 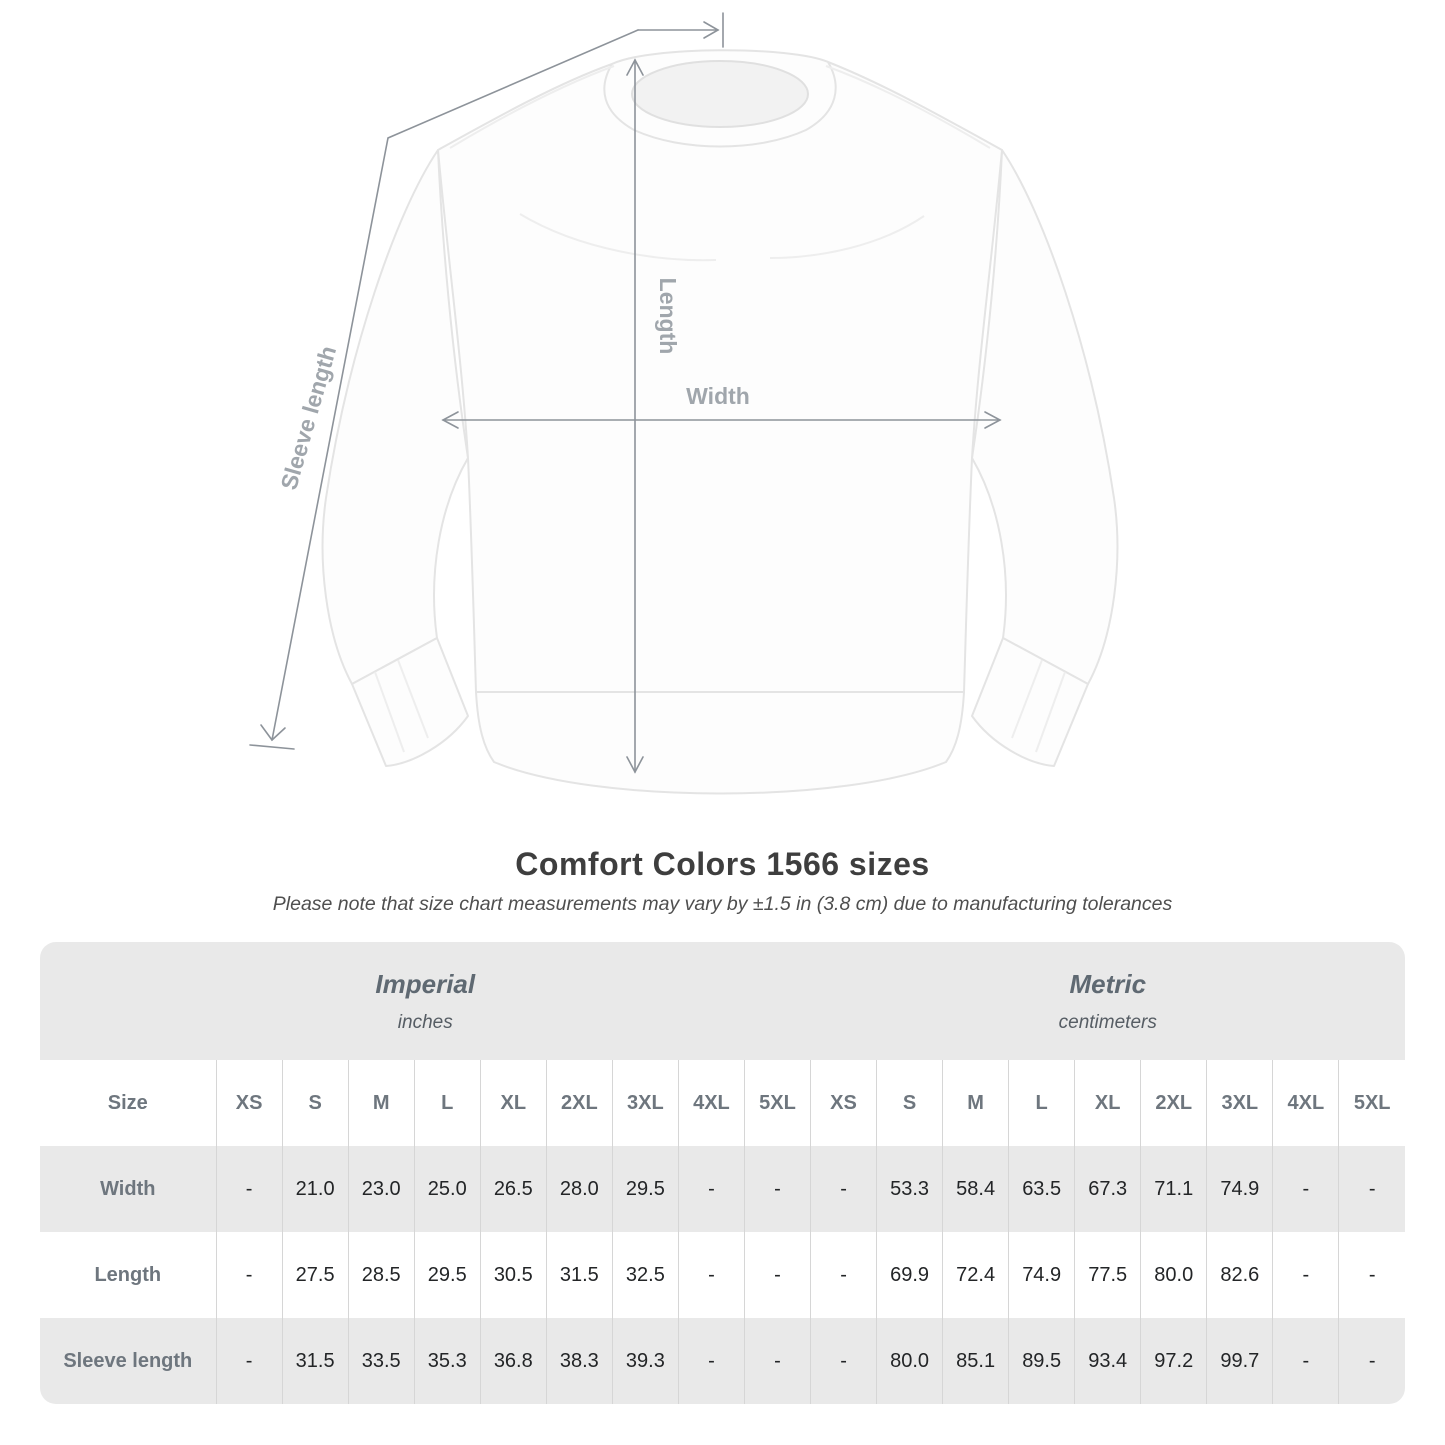 I want to click on collar-opening, so click(x=720, y=94).